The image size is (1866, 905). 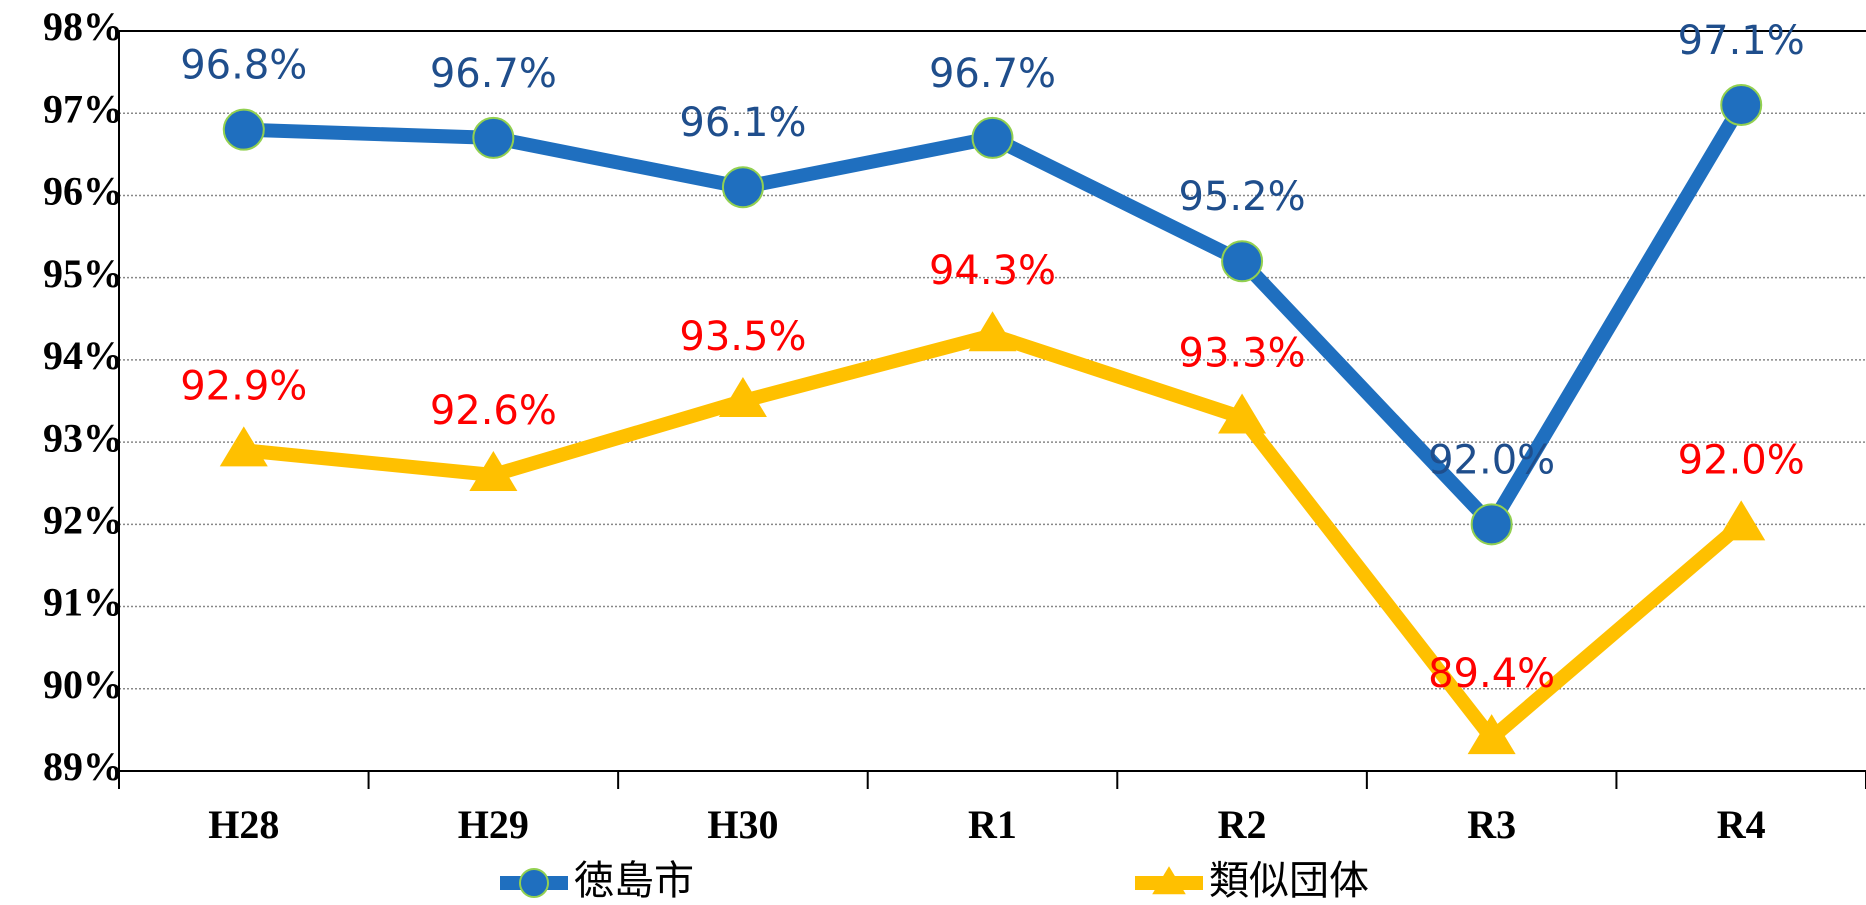 What do you see at coordinates (83, 108) in the screenshot?
I see `y-tick-label: 97%` at bounding box center [83, 108].